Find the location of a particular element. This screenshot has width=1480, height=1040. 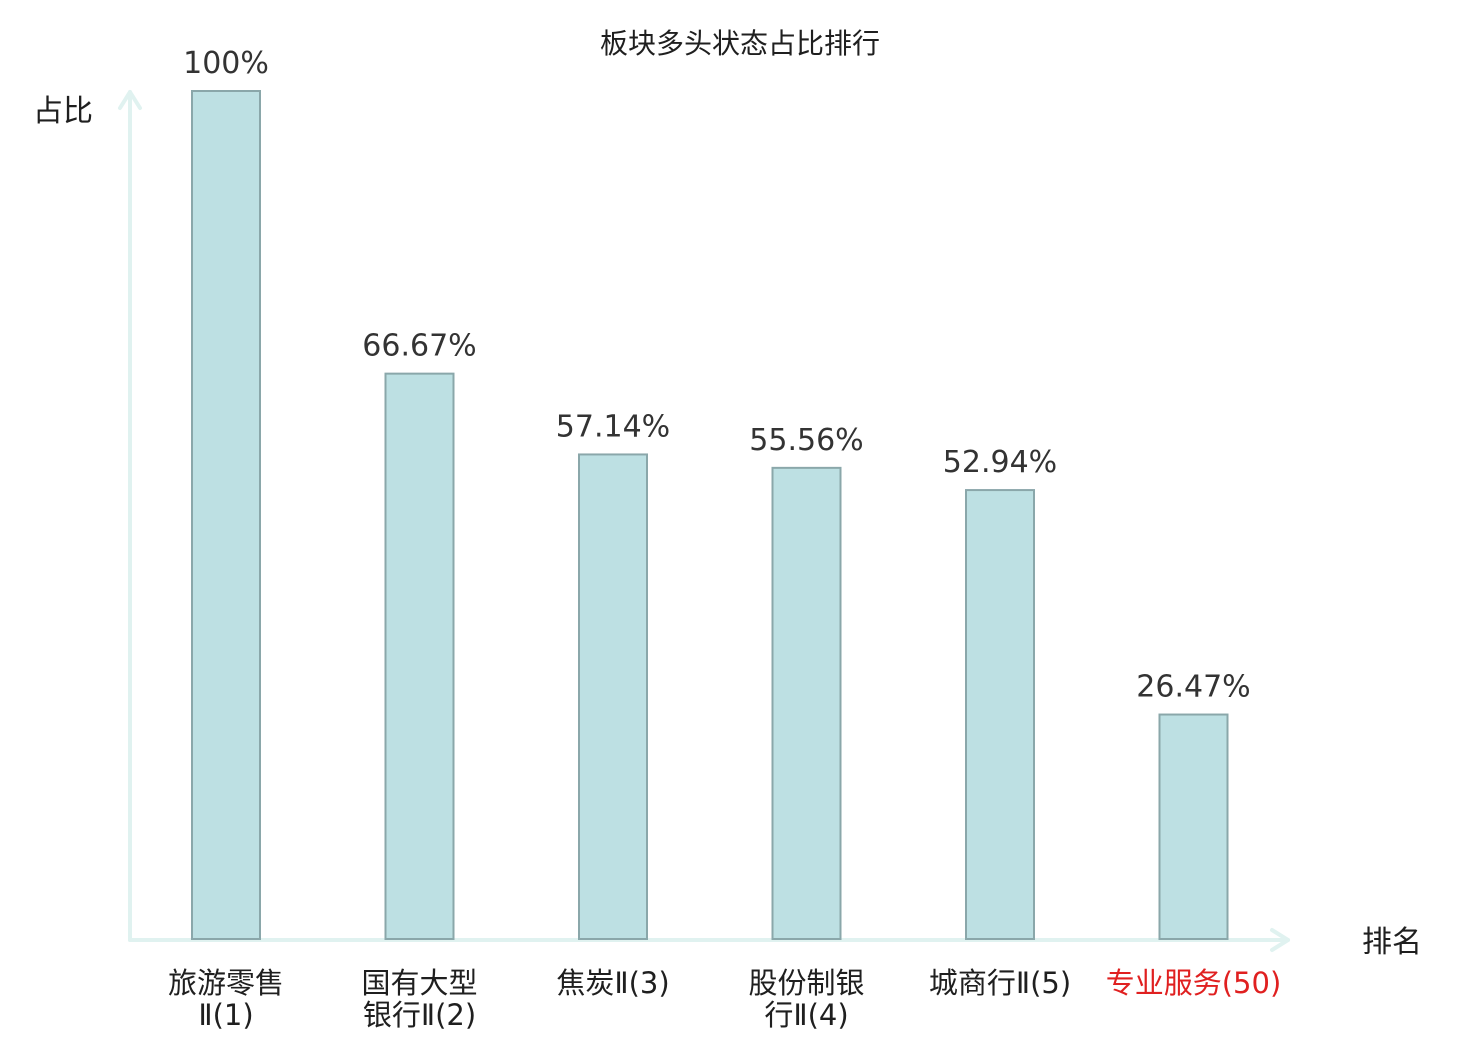

category-label: Ⅱ(1) is located at coordinates (225, 1015).